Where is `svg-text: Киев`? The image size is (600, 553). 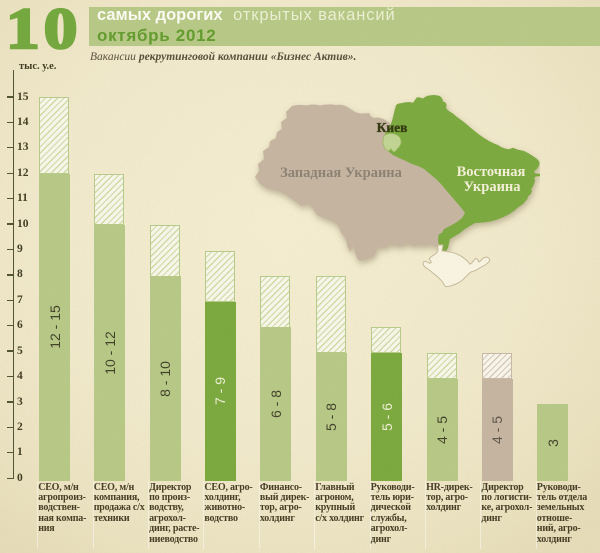
svg-text: Киев is located at coordinates (392, 127).